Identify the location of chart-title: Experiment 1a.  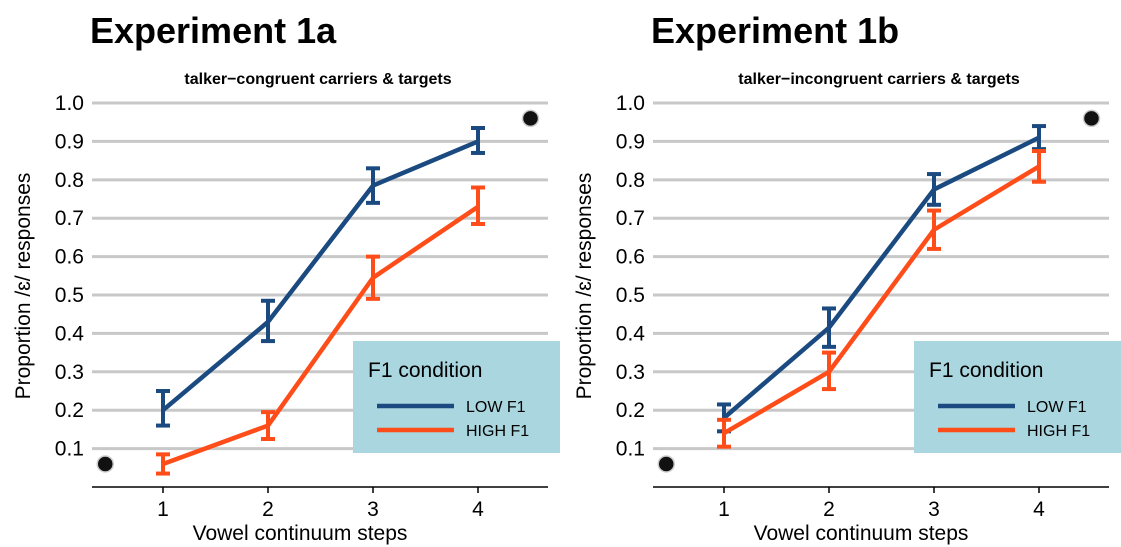
(213, 30).